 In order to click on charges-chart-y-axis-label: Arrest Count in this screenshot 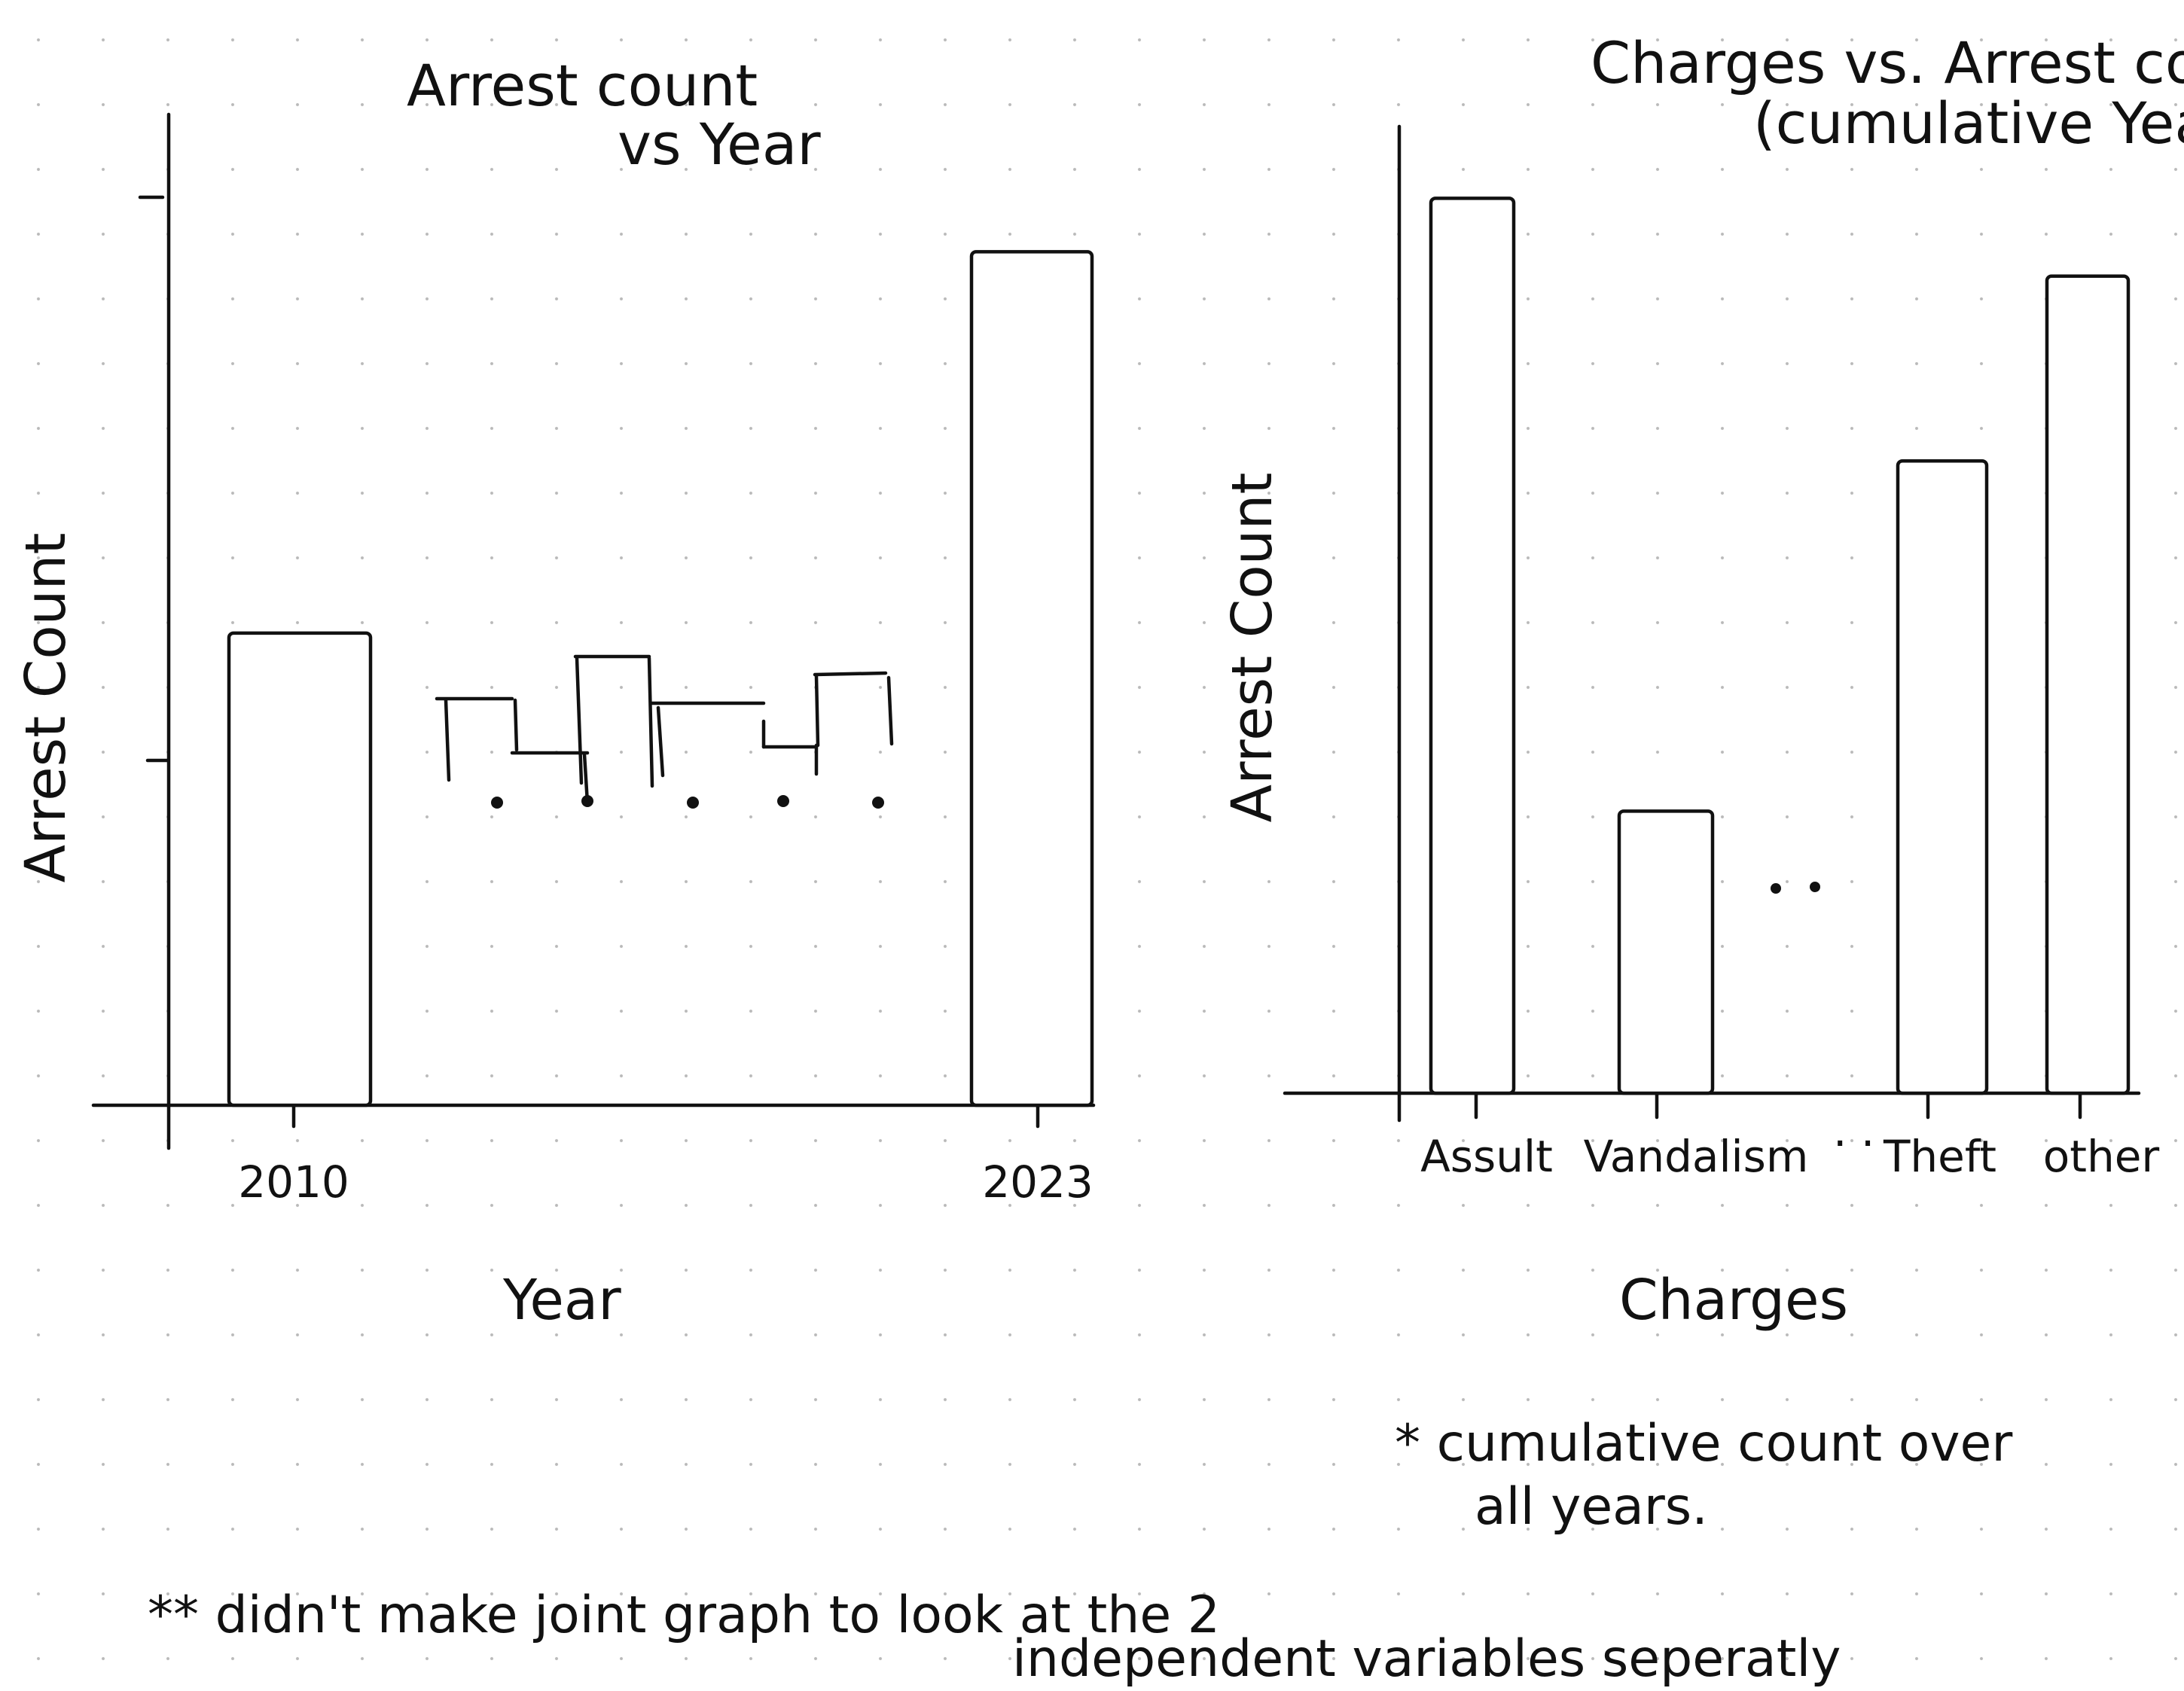, I will do `click(1252, 648)`.